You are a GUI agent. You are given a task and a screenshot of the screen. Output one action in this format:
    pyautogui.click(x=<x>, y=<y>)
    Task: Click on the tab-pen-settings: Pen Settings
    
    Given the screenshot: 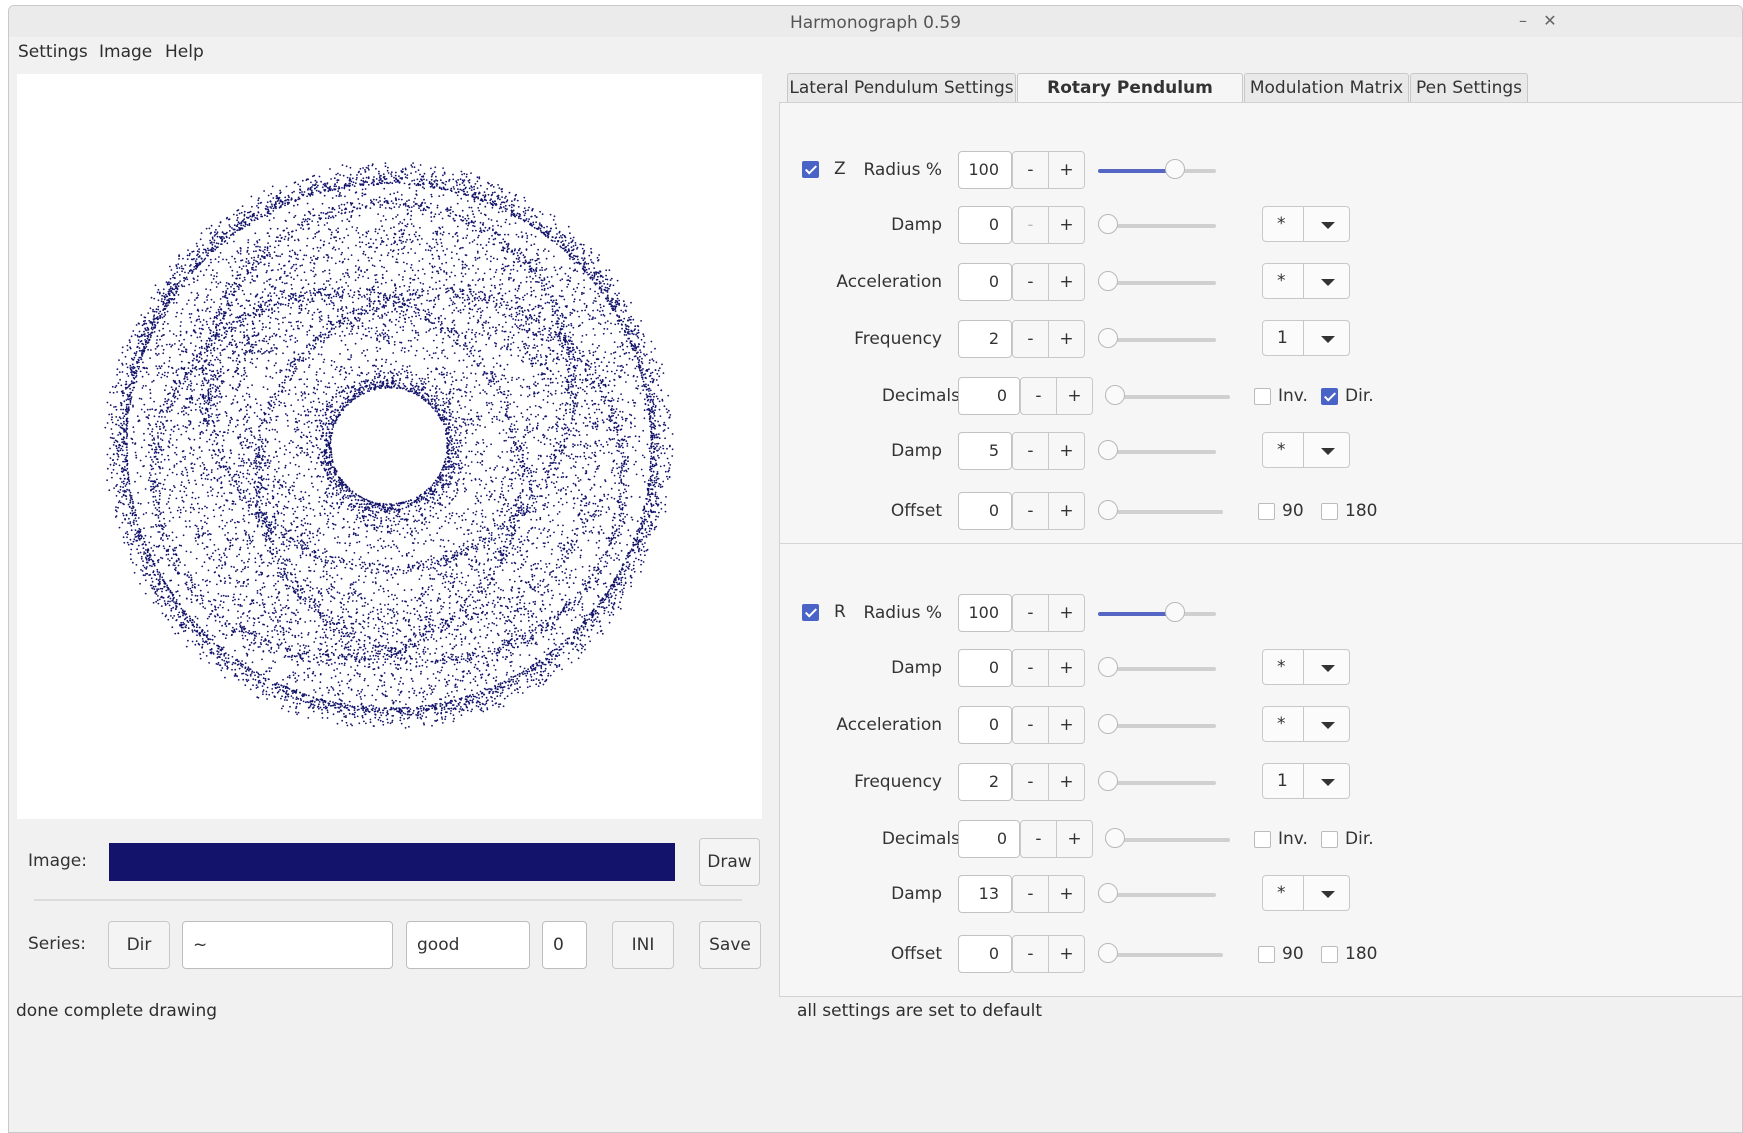 What is the action you would take?
    pyautogui.click(x=1469, y=88)
    